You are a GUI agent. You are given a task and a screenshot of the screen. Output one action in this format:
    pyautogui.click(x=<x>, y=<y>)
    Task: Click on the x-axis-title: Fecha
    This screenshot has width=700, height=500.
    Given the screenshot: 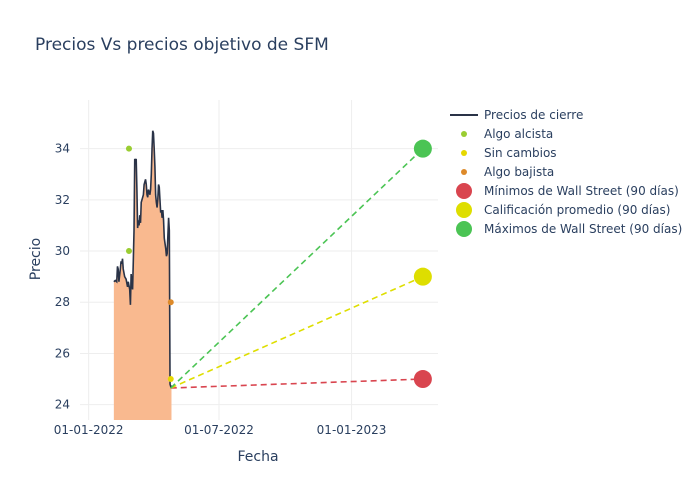 What is the action you would take?
    pyautogui.click(x=257, y=457)
    